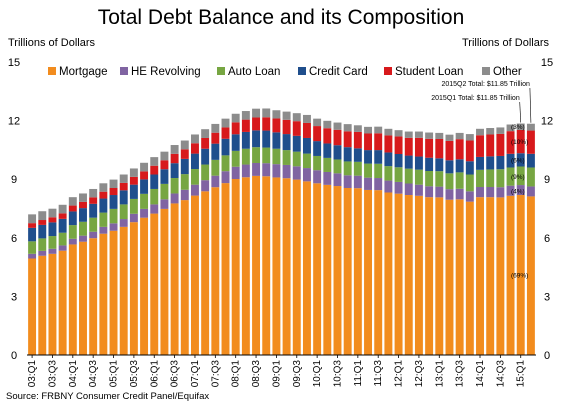 The image size is (563, 404). I want to click on bar-auto-loan-11-q3, so click(378, 171).